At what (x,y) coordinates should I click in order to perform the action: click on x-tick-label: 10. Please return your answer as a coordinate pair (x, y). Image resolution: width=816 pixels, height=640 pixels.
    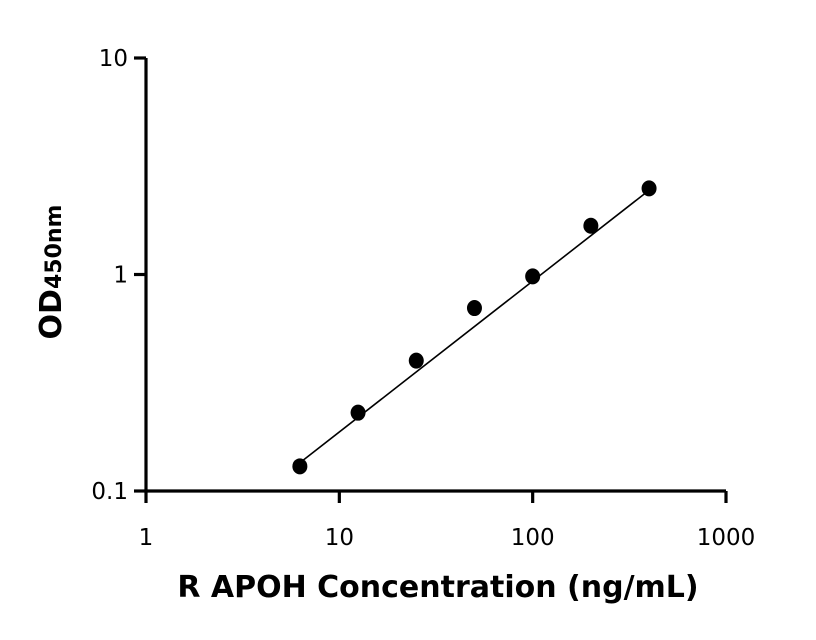
    Looking at the image, I should click on (339, 538).